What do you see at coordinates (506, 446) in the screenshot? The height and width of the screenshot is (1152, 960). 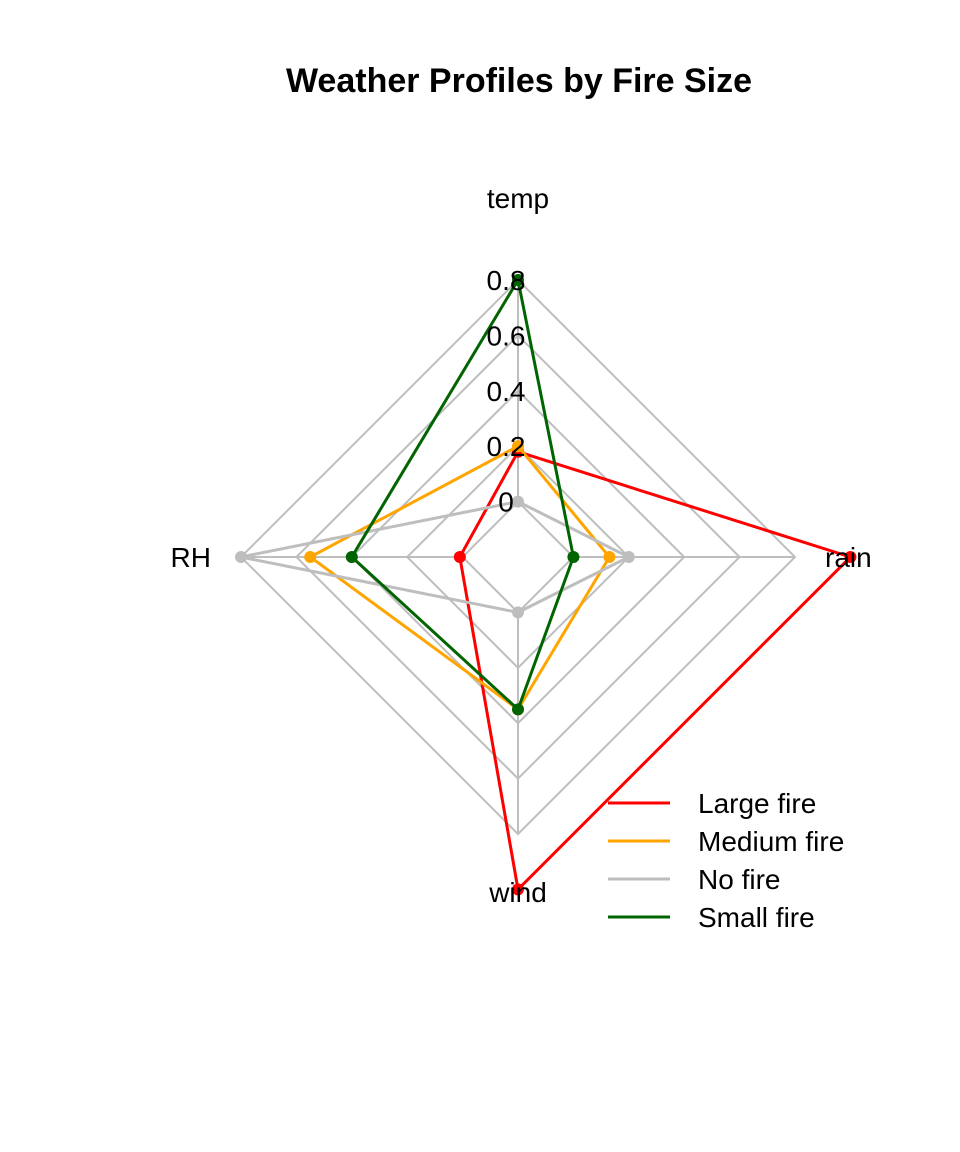 I see `tick-label-1: 0.2` at bounding box center [506, 446].